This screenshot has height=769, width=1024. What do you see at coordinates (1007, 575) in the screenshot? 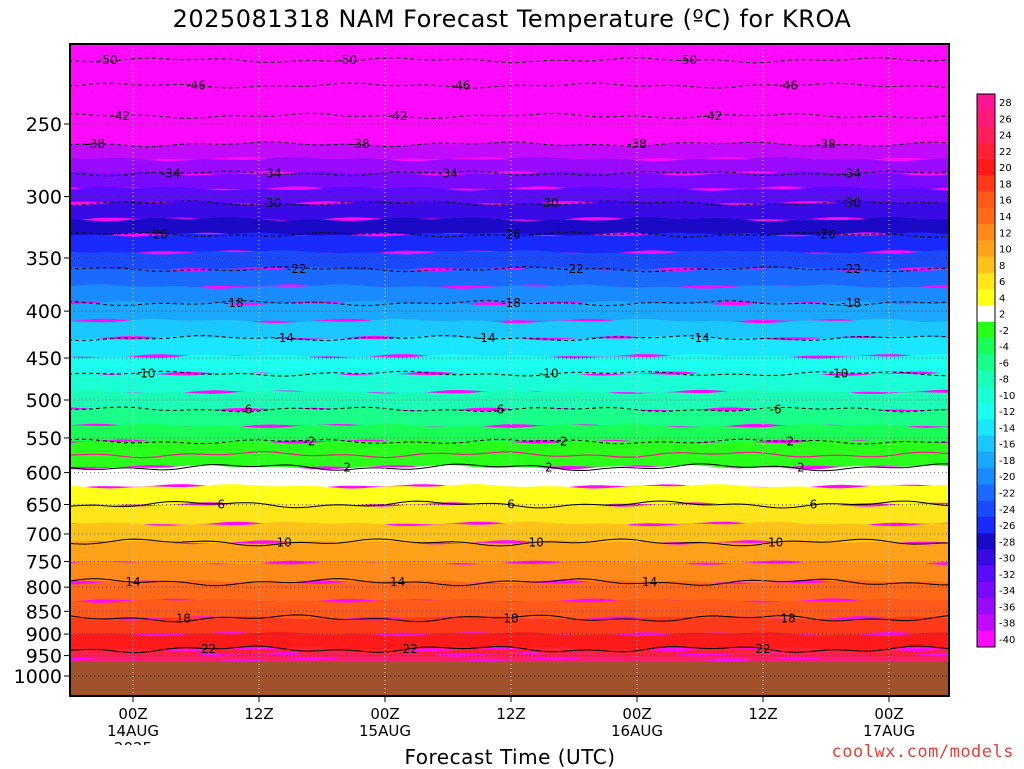
I see `colorbar-label: -32` at bounding box center [1007, 575].